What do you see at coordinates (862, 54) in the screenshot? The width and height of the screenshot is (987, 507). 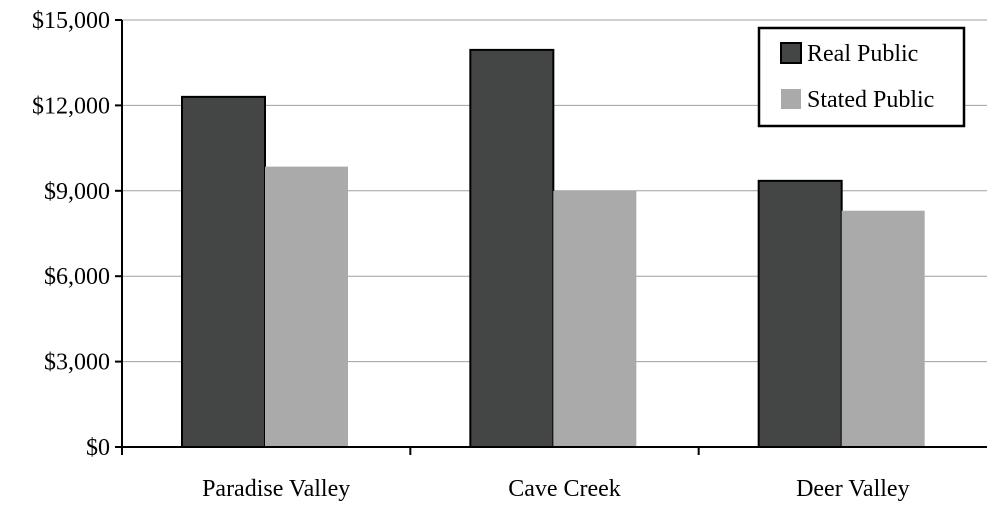 I see `legend-label: Real Public` at bounding box center [862, 54].